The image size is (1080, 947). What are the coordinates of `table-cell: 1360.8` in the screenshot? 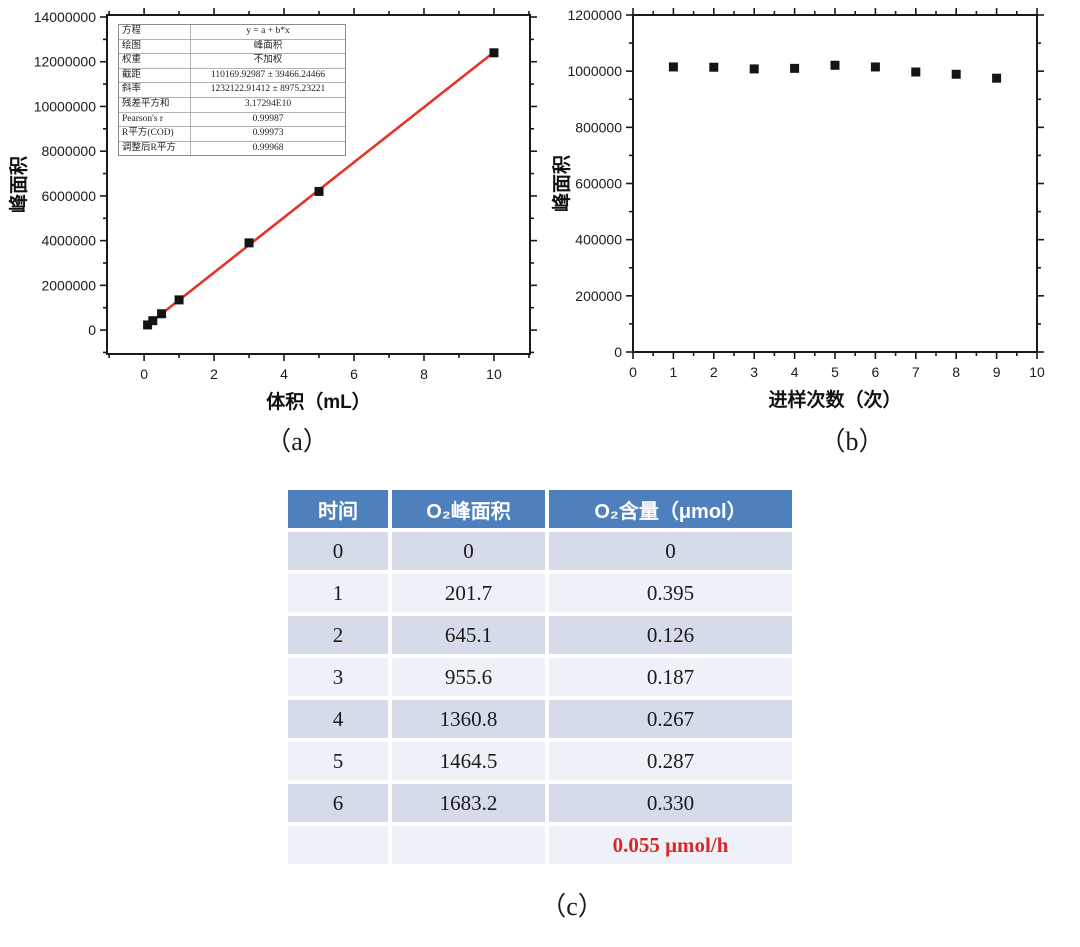 It's located at (468, 719).